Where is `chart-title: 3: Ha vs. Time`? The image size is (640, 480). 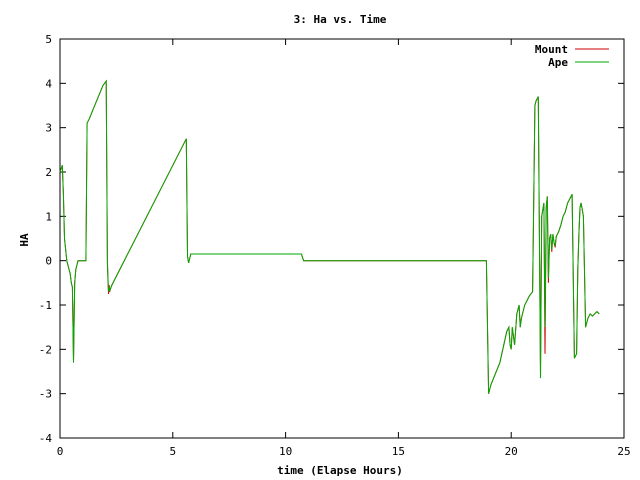 chart-title: 3: Ha vs. Time is located at coordinates (340, 19).